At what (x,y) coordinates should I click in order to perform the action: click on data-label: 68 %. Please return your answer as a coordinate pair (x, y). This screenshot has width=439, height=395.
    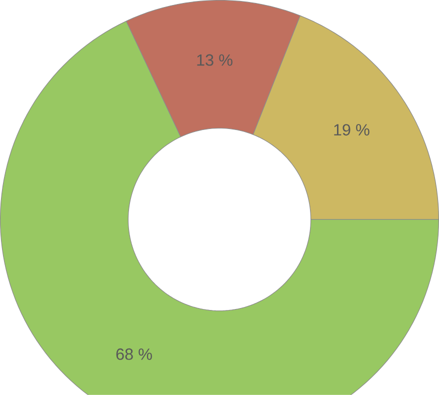
    Looking at the image, I should click on (134, 354).